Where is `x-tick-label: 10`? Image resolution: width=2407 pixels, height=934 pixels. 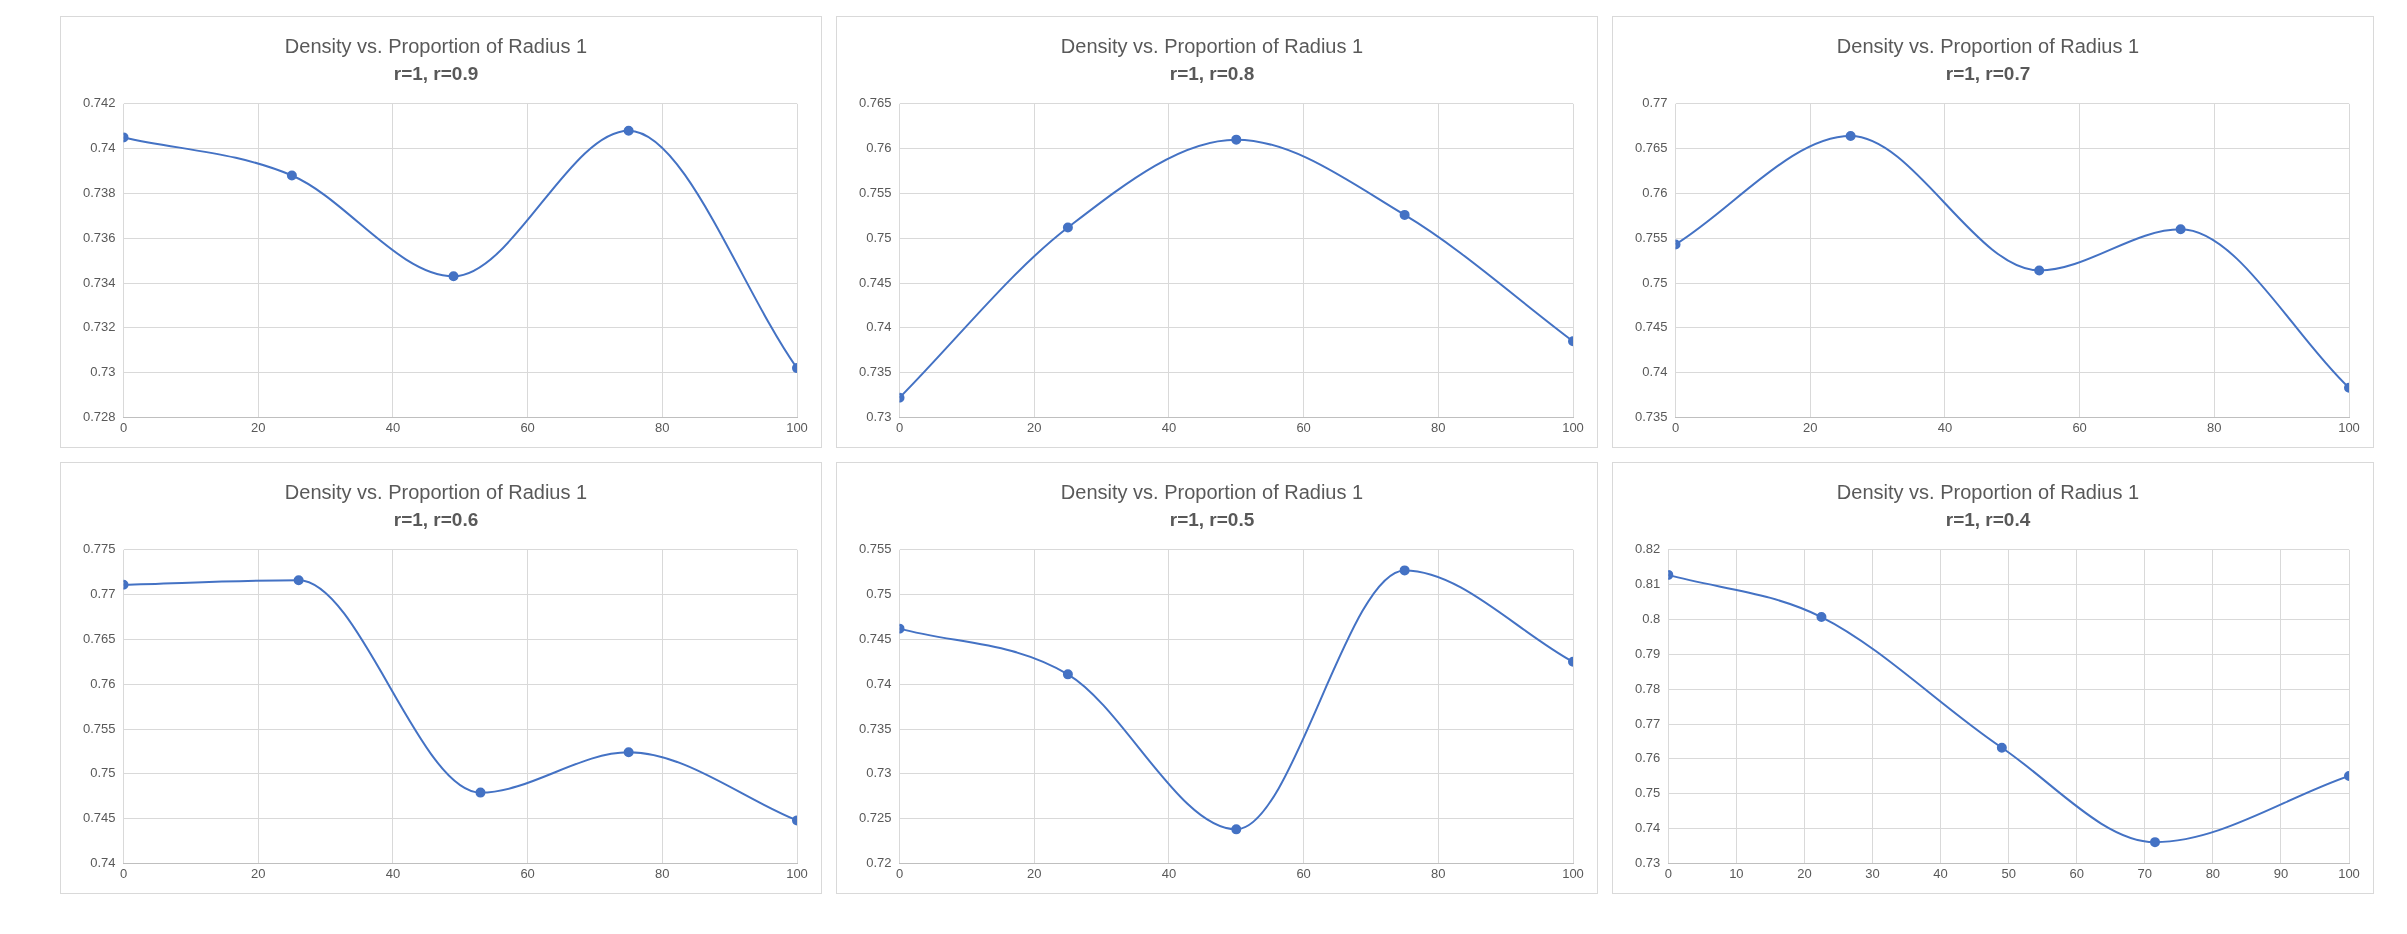 x-tick-label: 10 is located at coordinates (1736, 873).